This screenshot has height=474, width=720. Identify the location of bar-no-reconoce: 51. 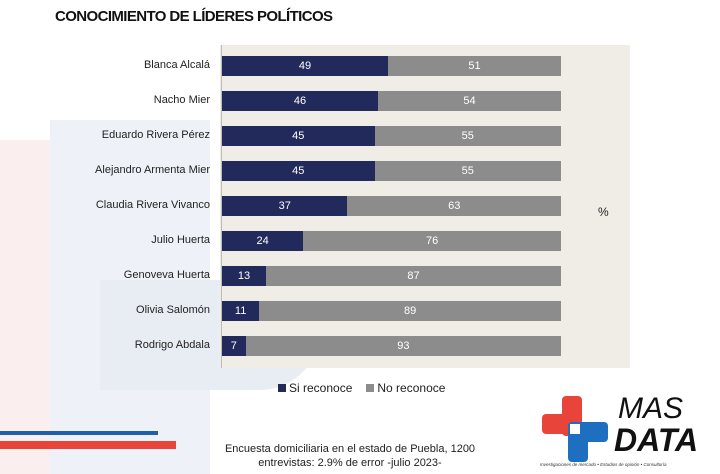
(474, 66).